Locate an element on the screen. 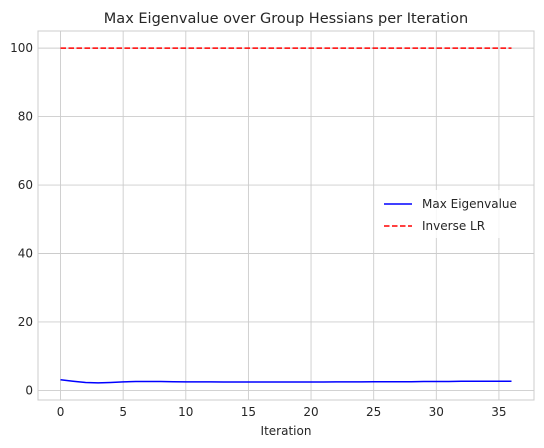 The width and height of the screenshot is (544, 448). legend: Max Eigenvalue Inverse LR is located at coordinates (449, 214).